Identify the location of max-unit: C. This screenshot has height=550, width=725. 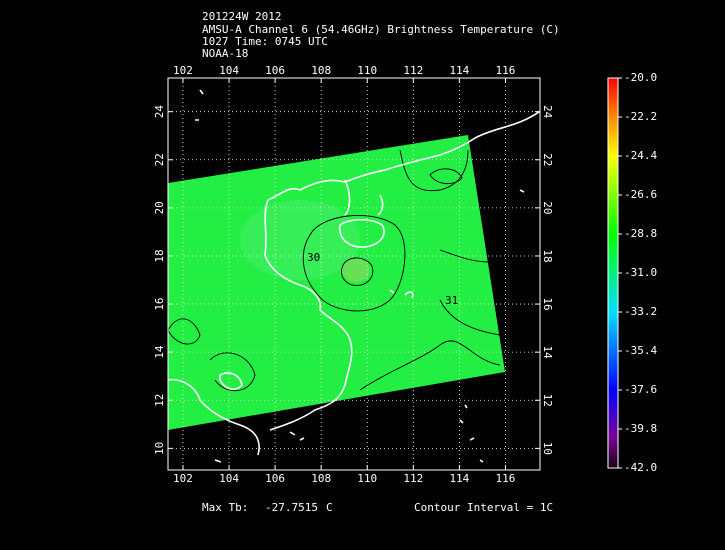
(329, 507).